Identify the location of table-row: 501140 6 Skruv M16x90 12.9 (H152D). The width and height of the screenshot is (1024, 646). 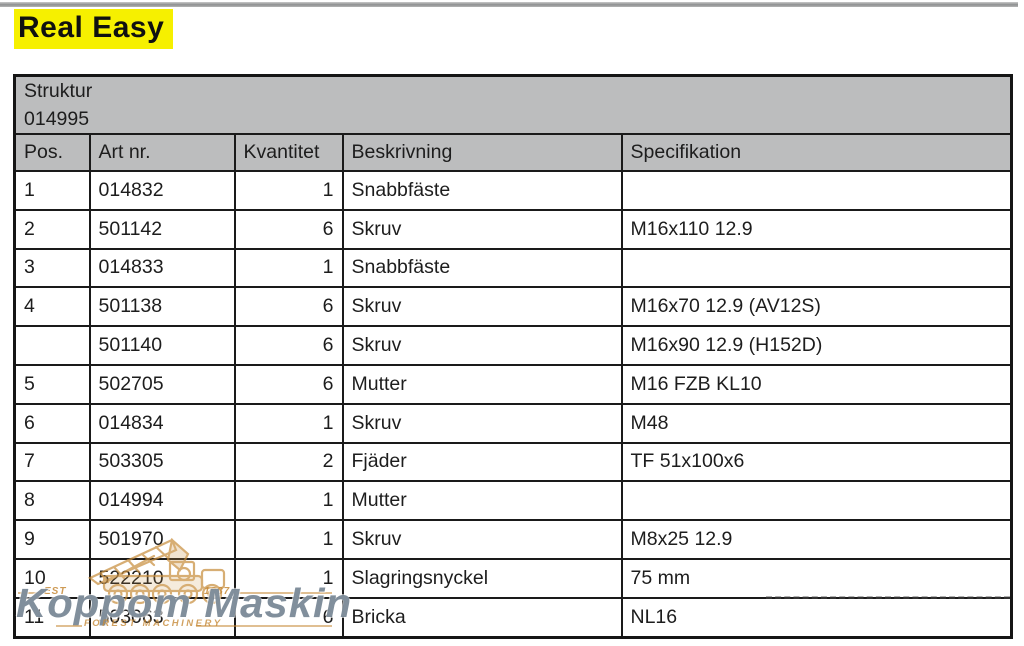
(513, 345).